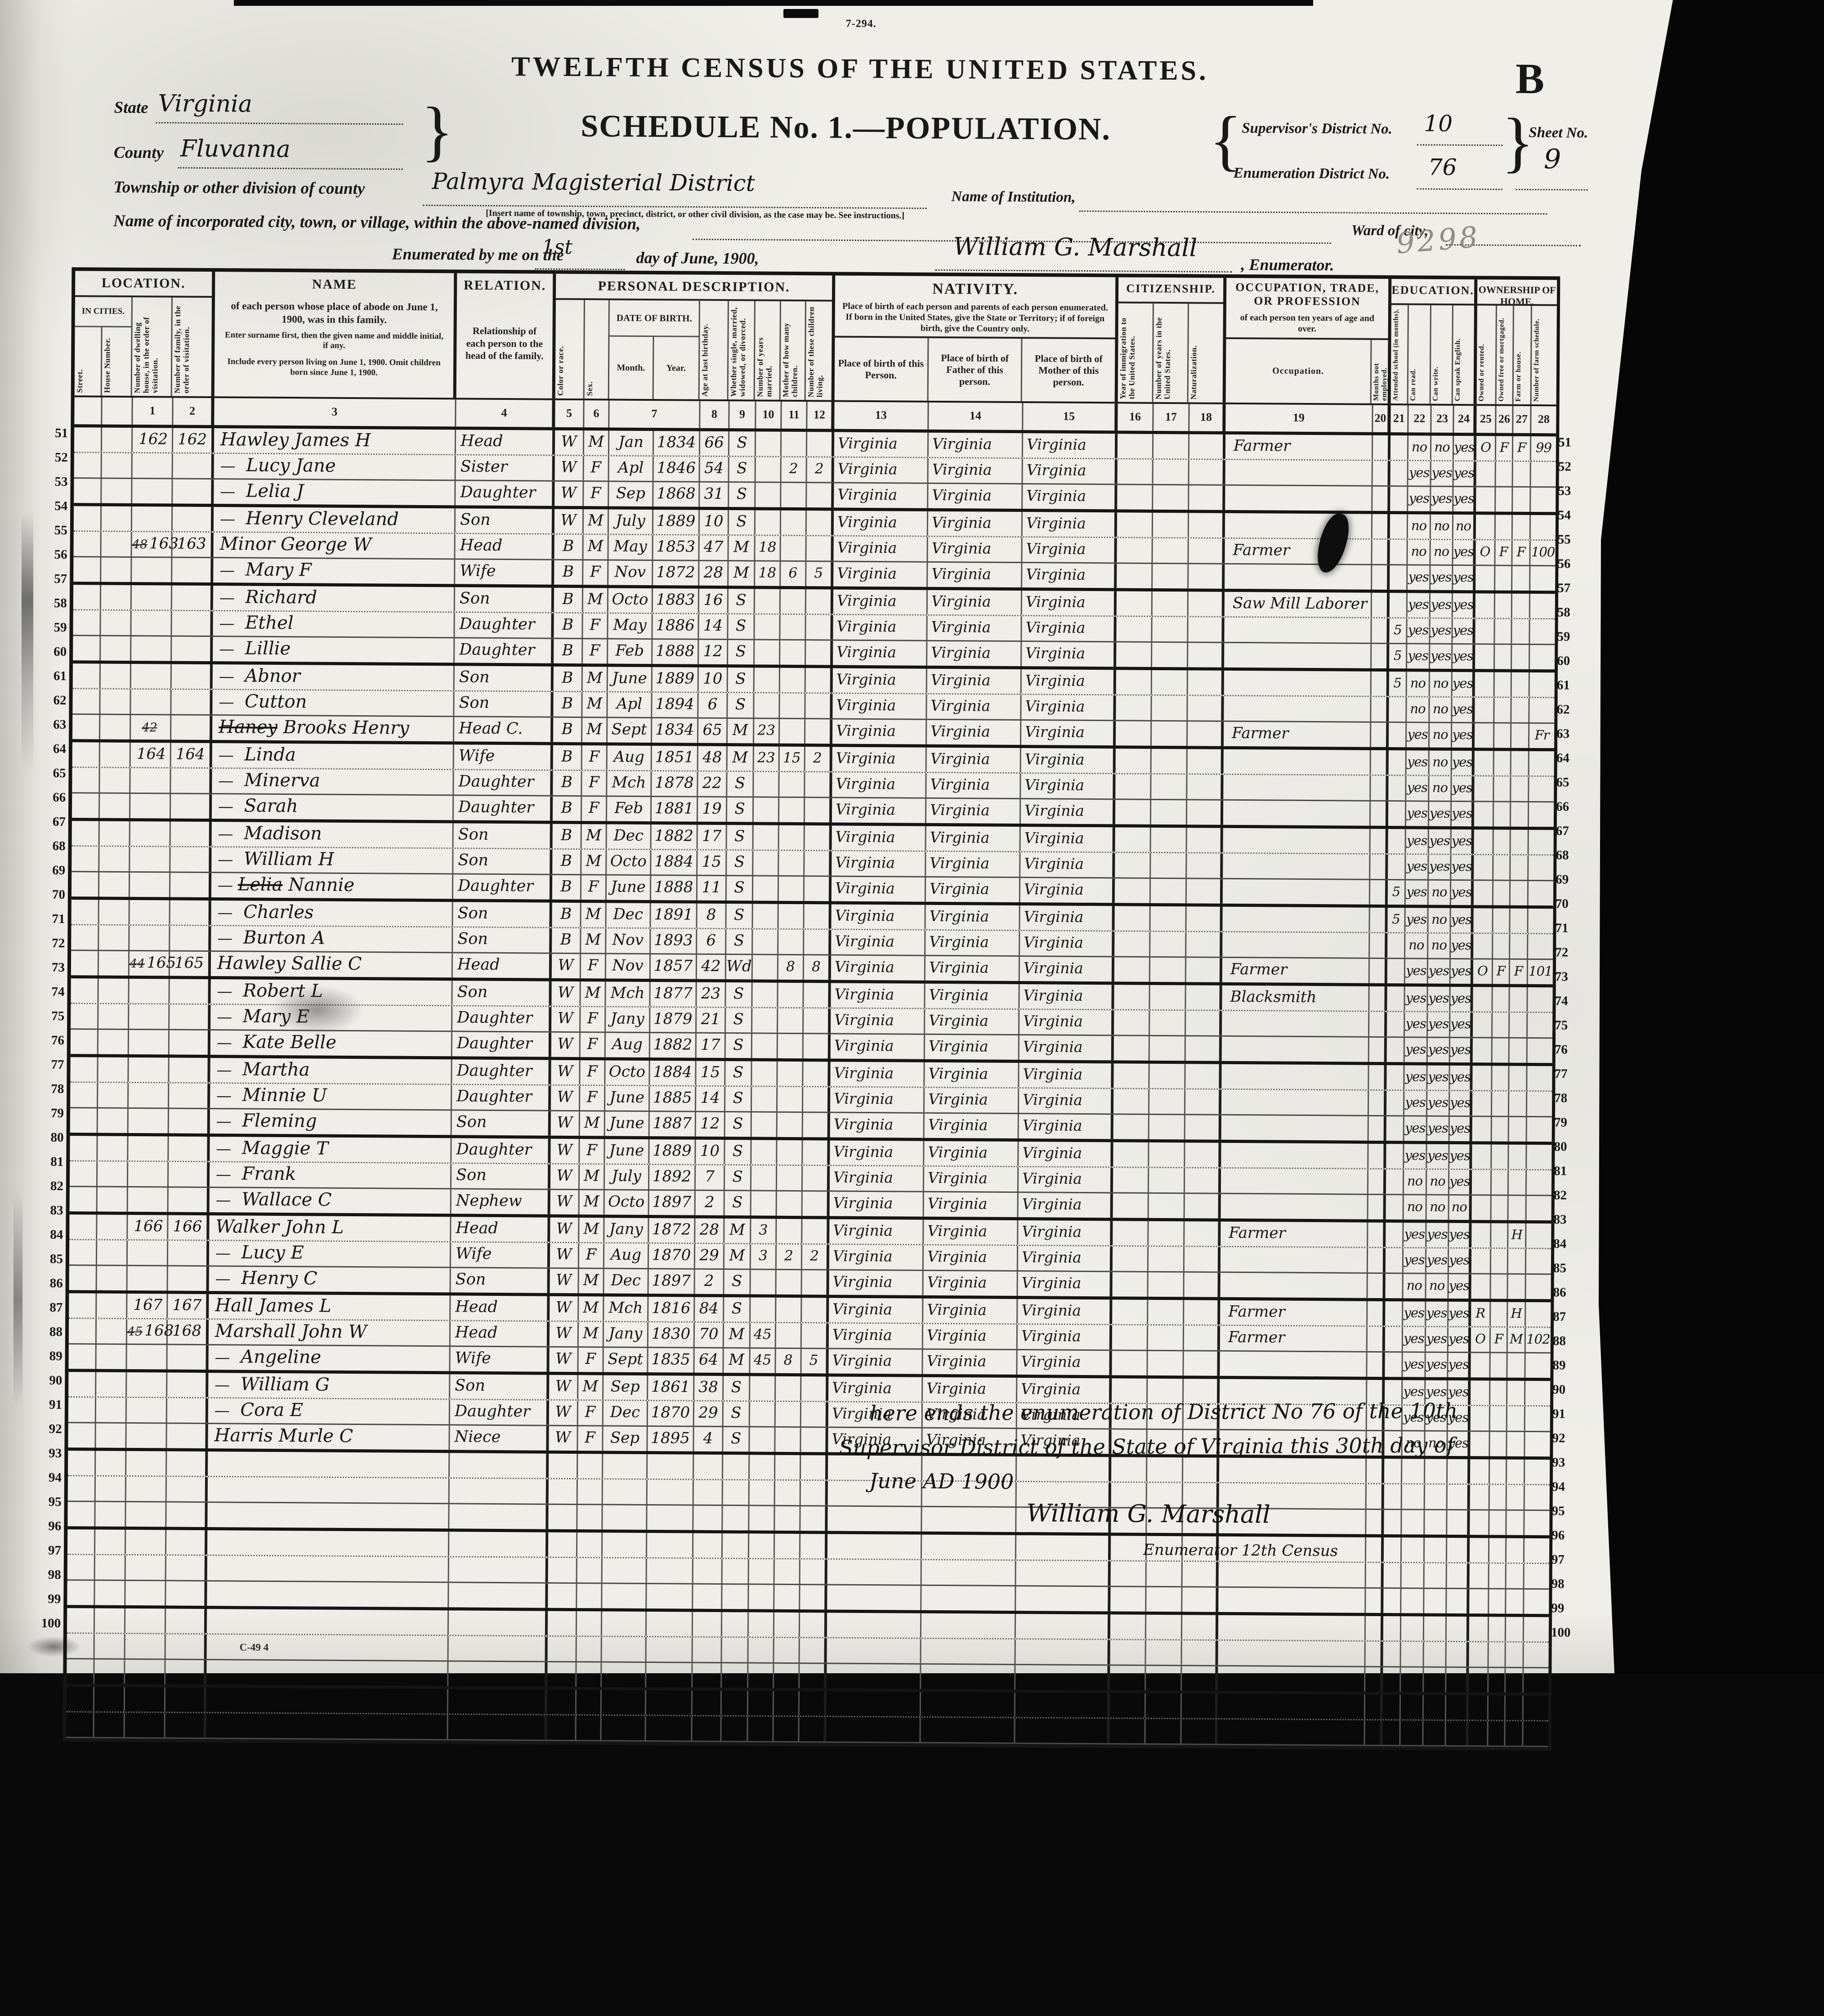  I want to click on row-number: 68, so click(1563, 855).